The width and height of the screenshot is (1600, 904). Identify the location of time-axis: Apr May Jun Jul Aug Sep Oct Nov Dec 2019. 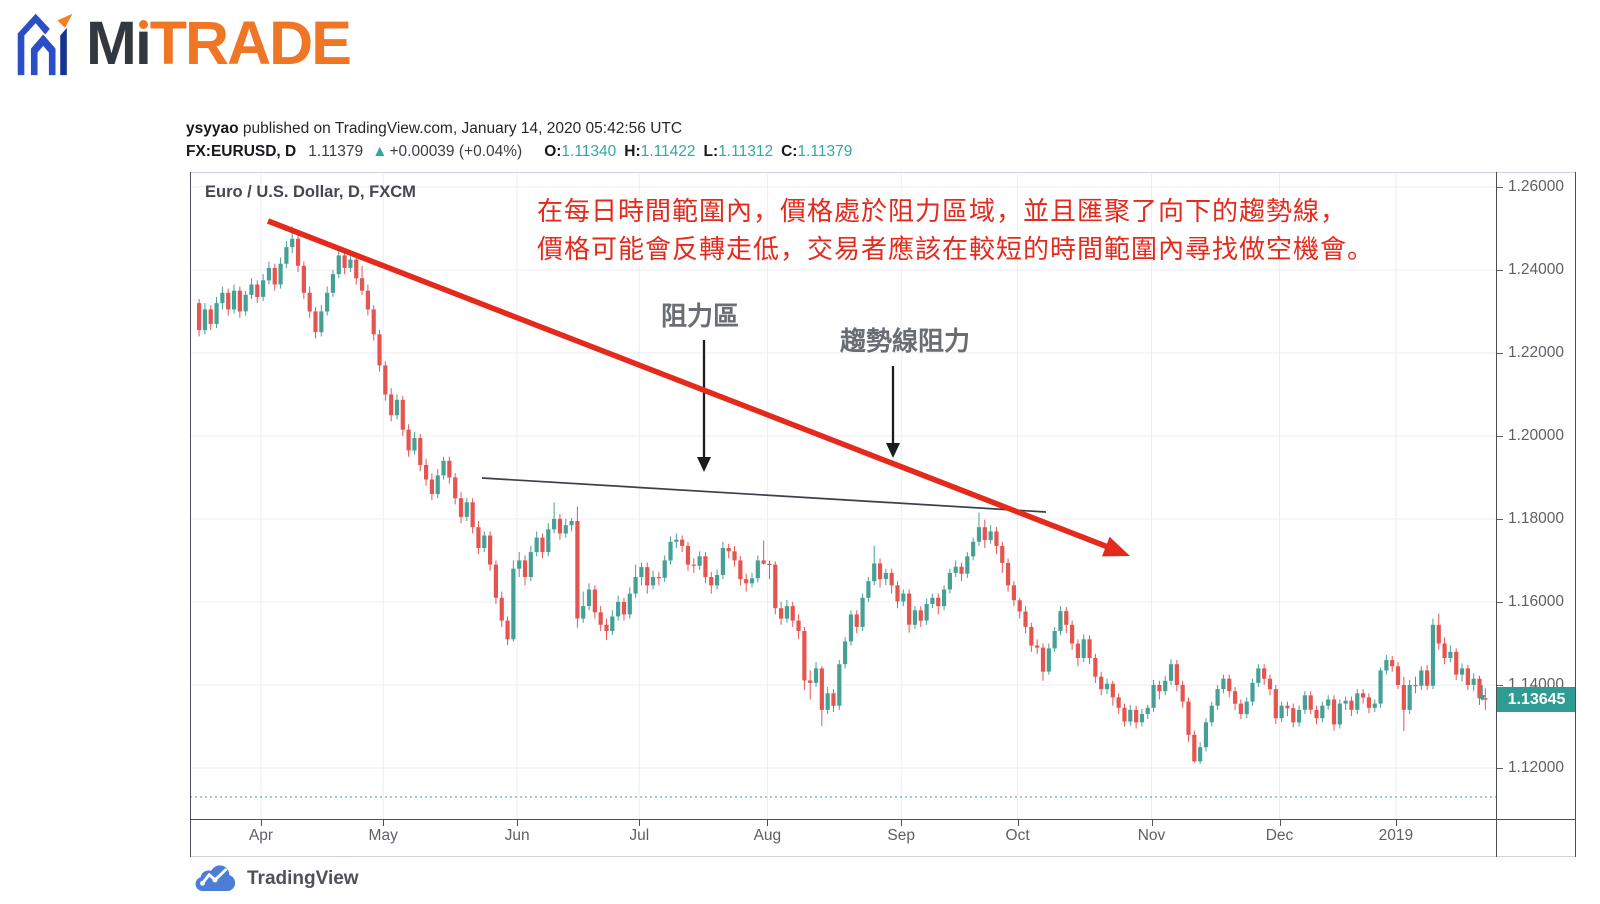
(843, 838).